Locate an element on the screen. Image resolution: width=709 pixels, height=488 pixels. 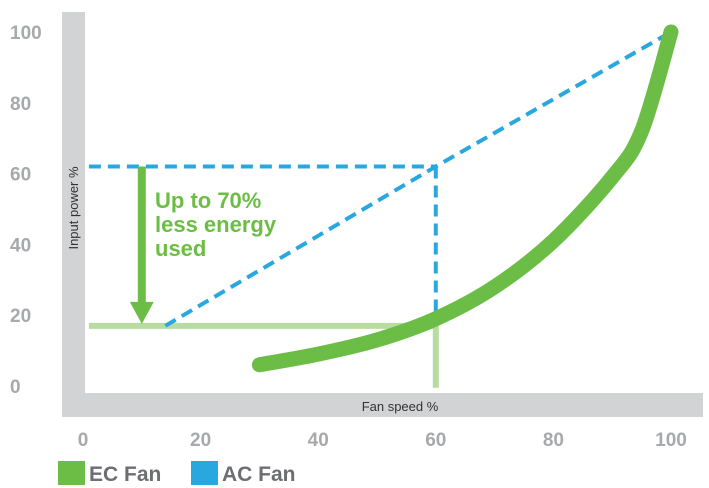
x-tick-label: 0 is located at coordinates (83, 440).